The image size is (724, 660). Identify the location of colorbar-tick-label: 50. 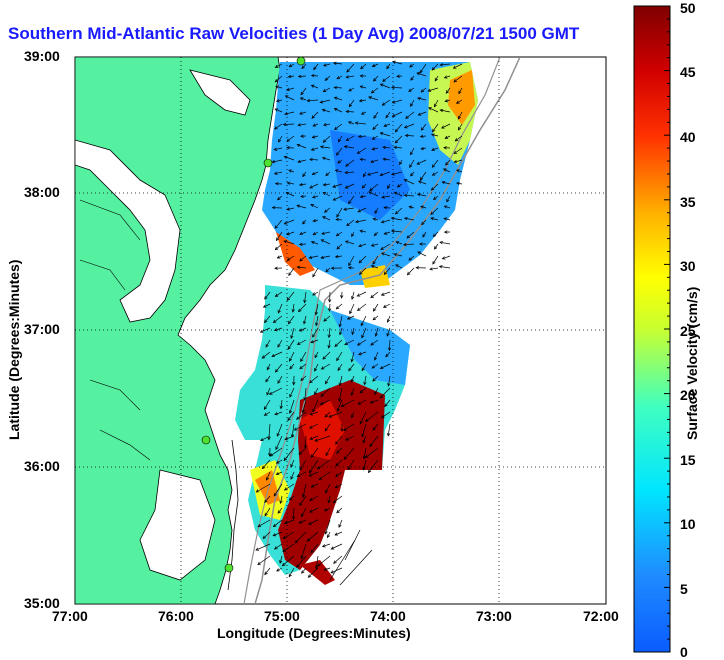
(688, 8).